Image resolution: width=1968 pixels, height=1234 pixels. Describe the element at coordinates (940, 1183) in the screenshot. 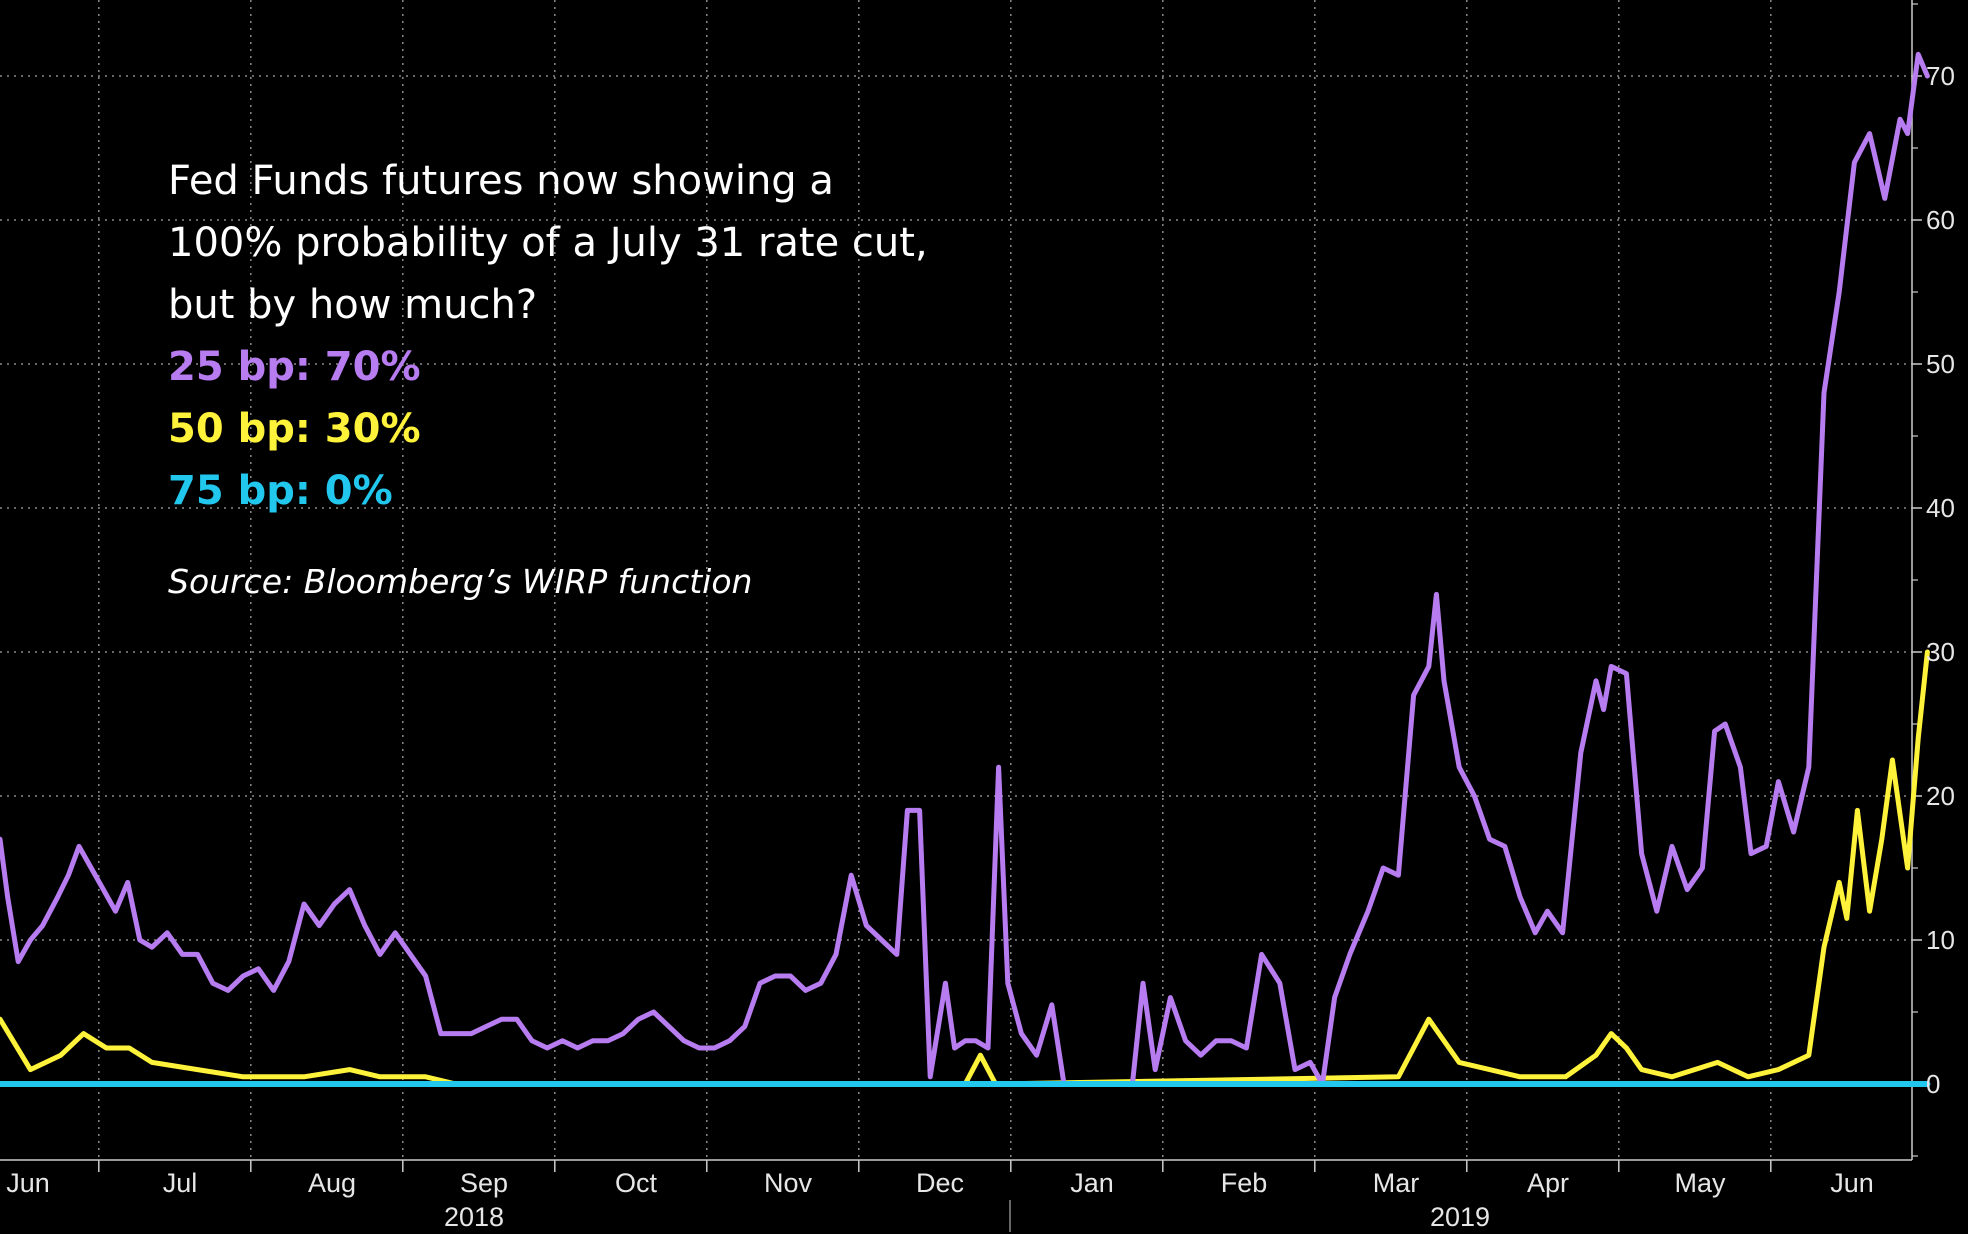

I see `x-tick-label: Dec` at that location.